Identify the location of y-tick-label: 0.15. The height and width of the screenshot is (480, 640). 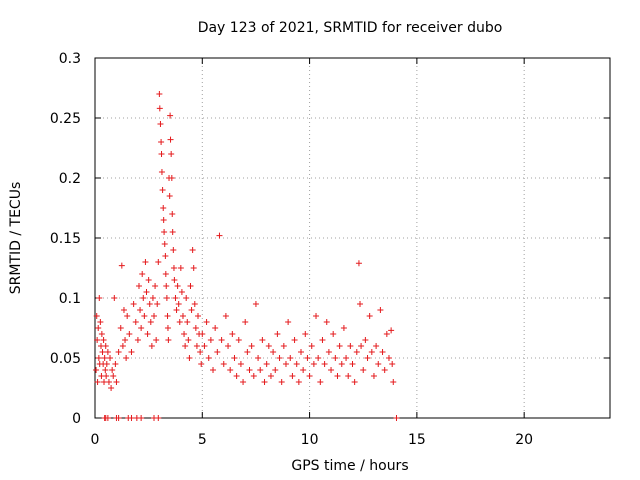
(65, 239).